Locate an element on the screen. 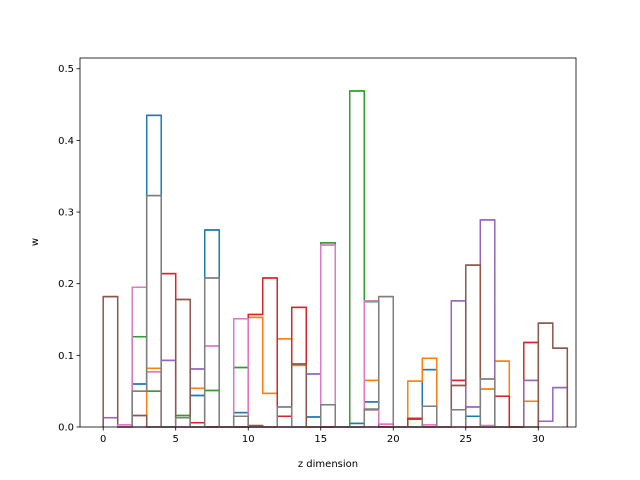 The height and width of the screenshot is (480, 640). y-tick-label: 0.2 is located at coordinates (66, 284).